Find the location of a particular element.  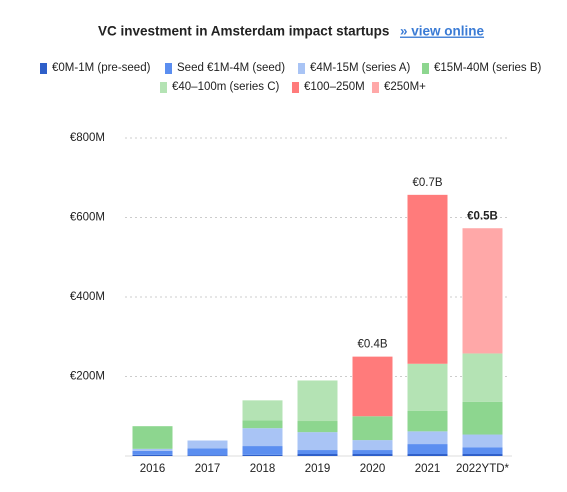

data-label: €0.4B is located at coordinates (372, 345).